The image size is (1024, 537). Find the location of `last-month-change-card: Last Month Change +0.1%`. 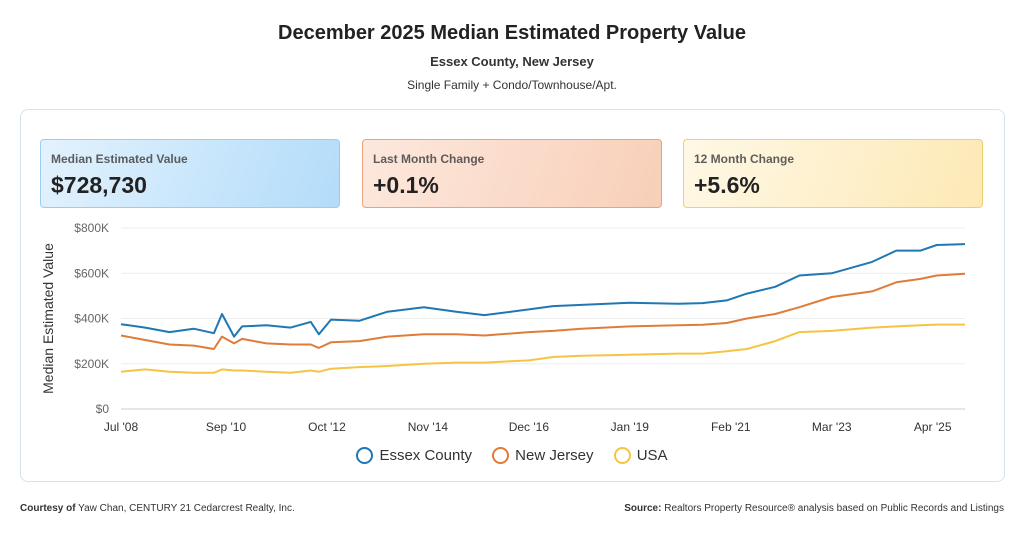

last-month-change-card: Last Month Change +0.1% is located at coordinates (512, 173).